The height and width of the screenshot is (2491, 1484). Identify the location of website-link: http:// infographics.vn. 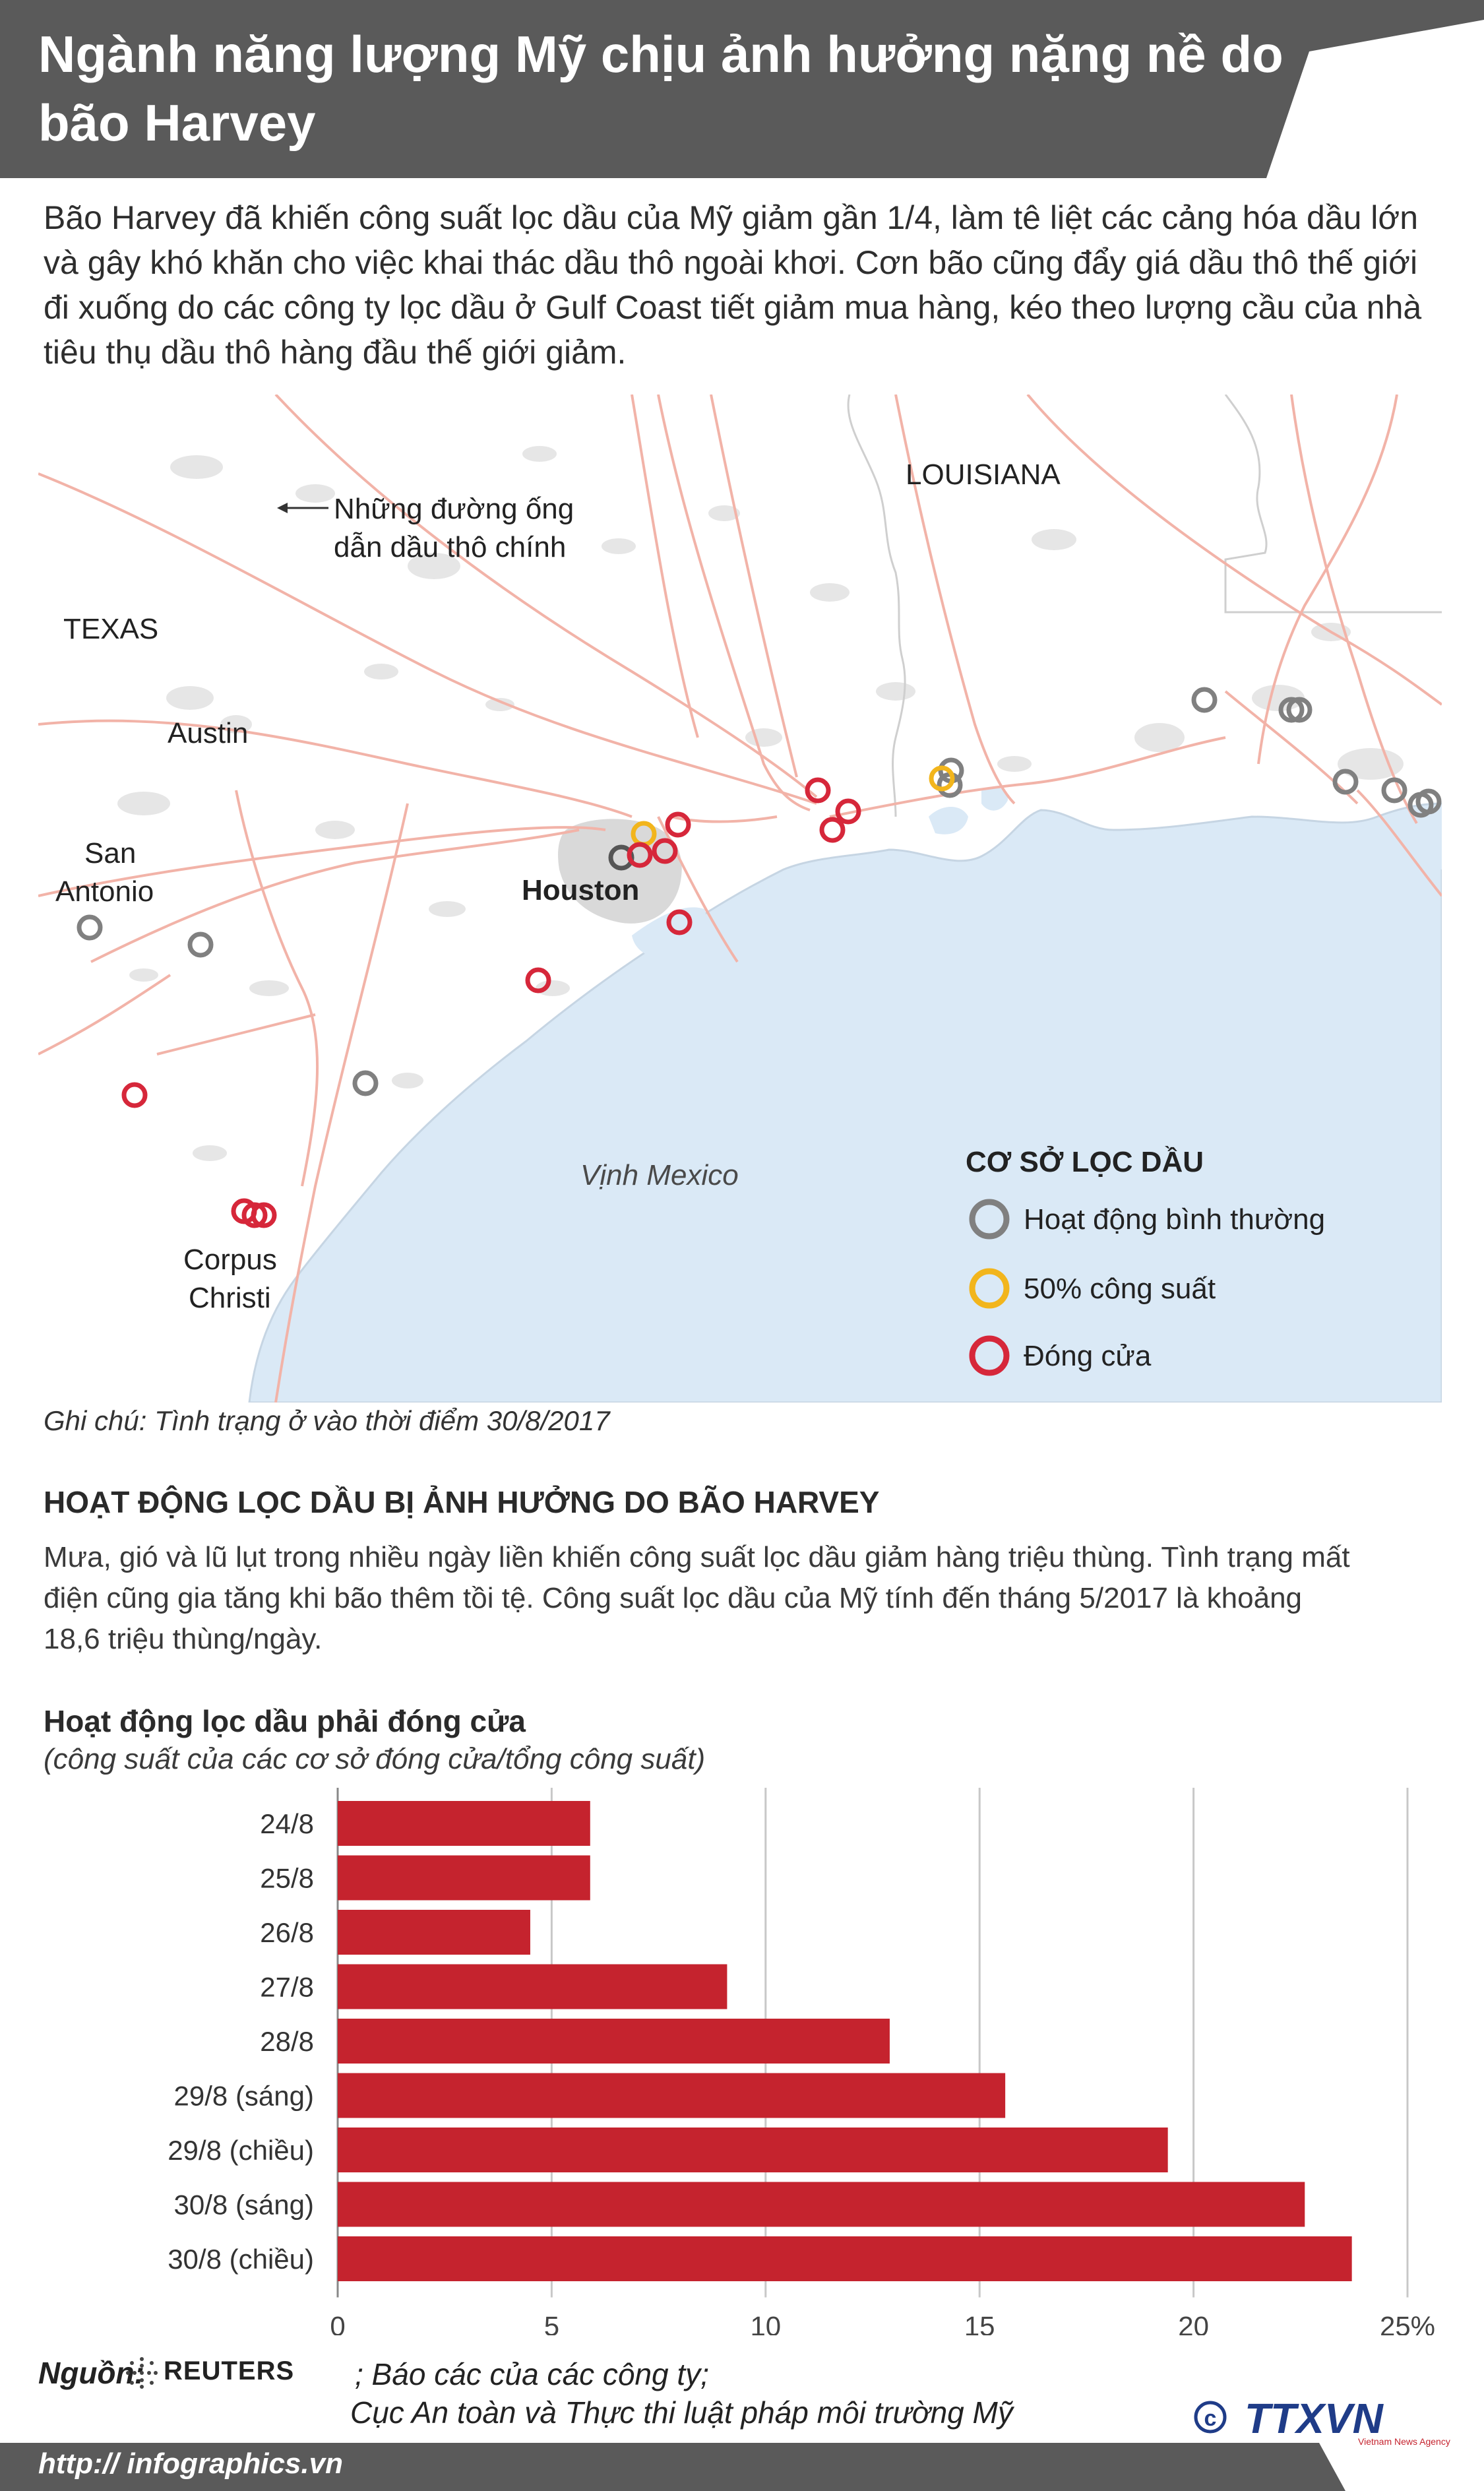
(190, 2463).